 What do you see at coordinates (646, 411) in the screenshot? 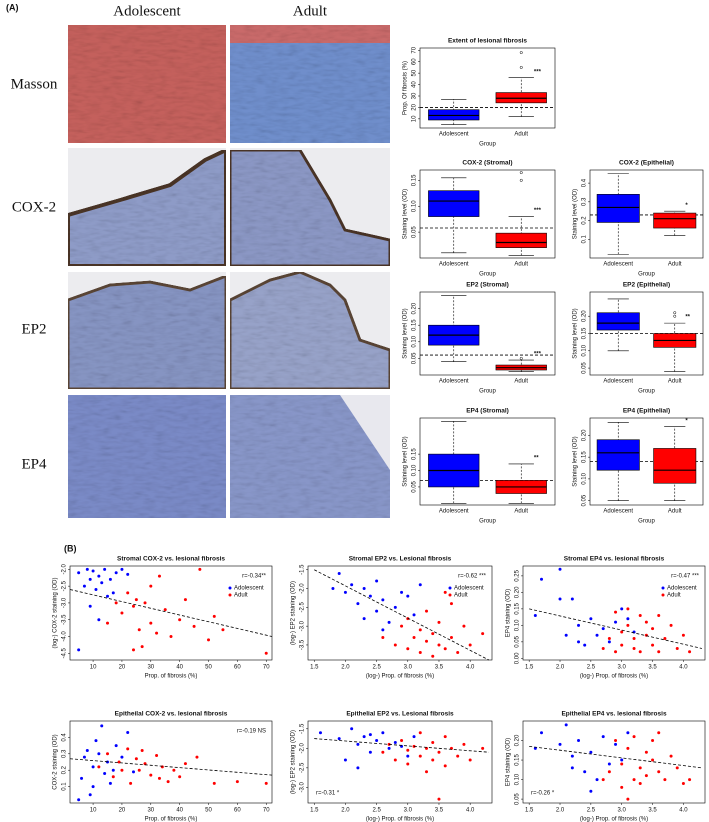
I see `chart-title: EP4 (Epithelial)` at bounding box center [646, 411].